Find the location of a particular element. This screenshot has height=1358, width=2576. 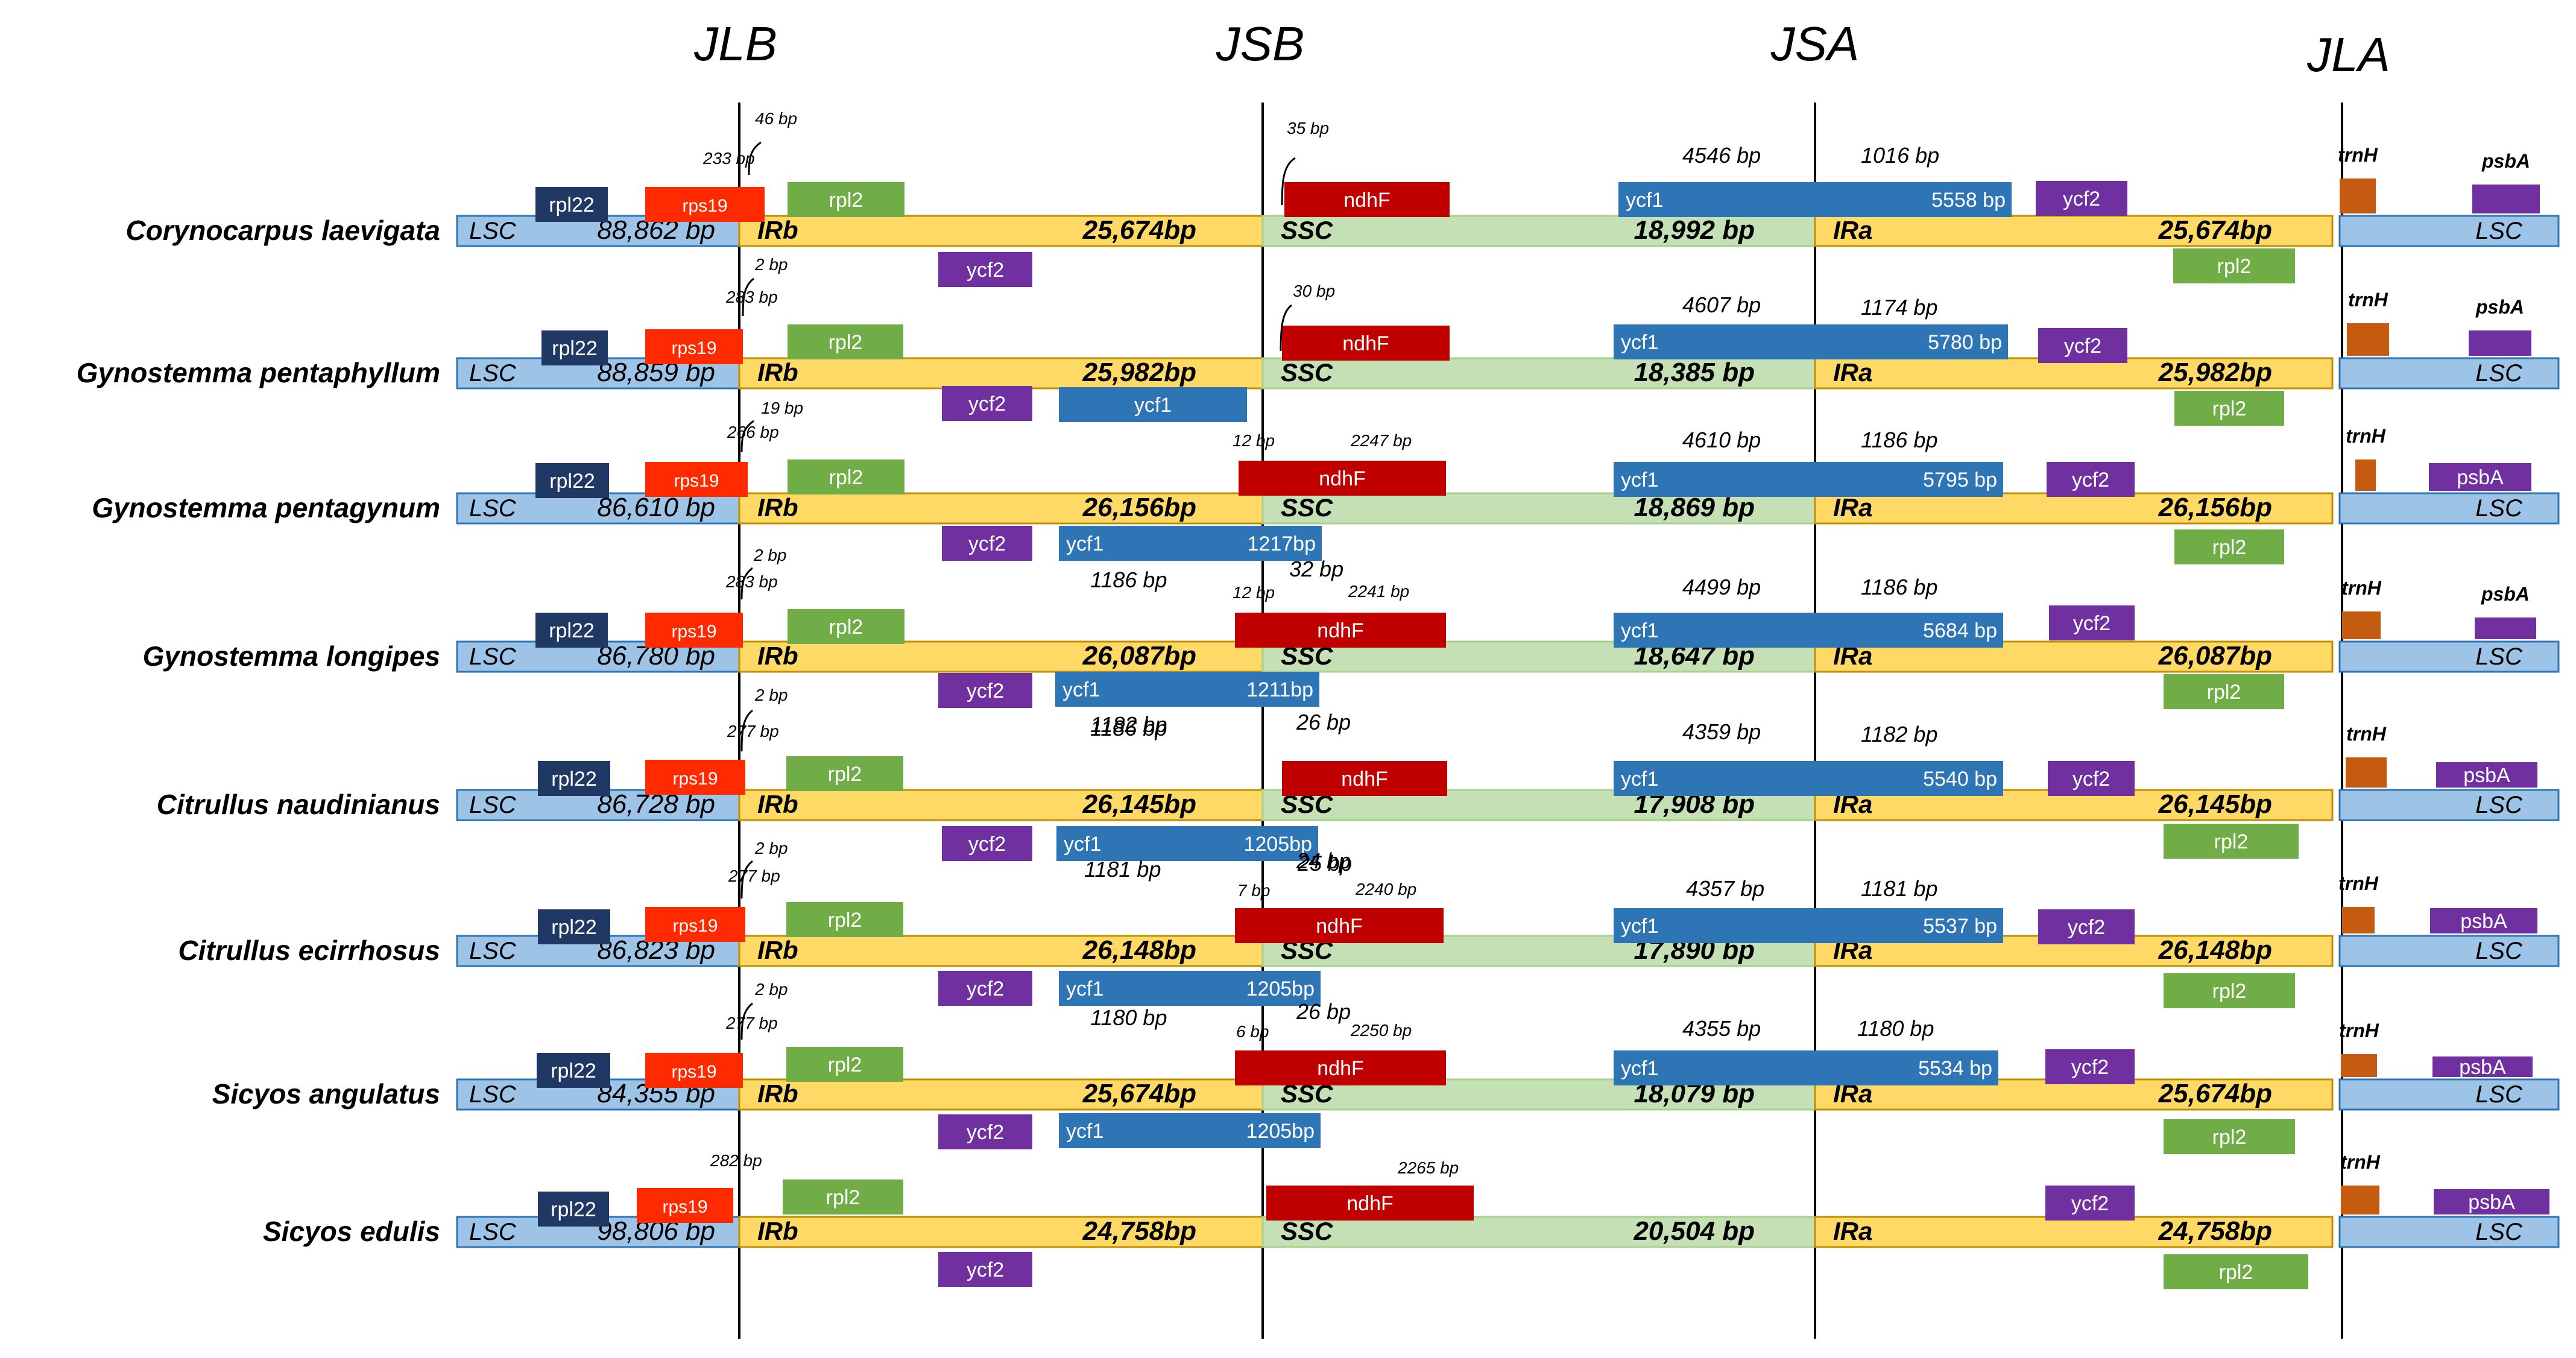

annotation-ycf1-ira: 1186 bp is located at coordinates (1899, 587).